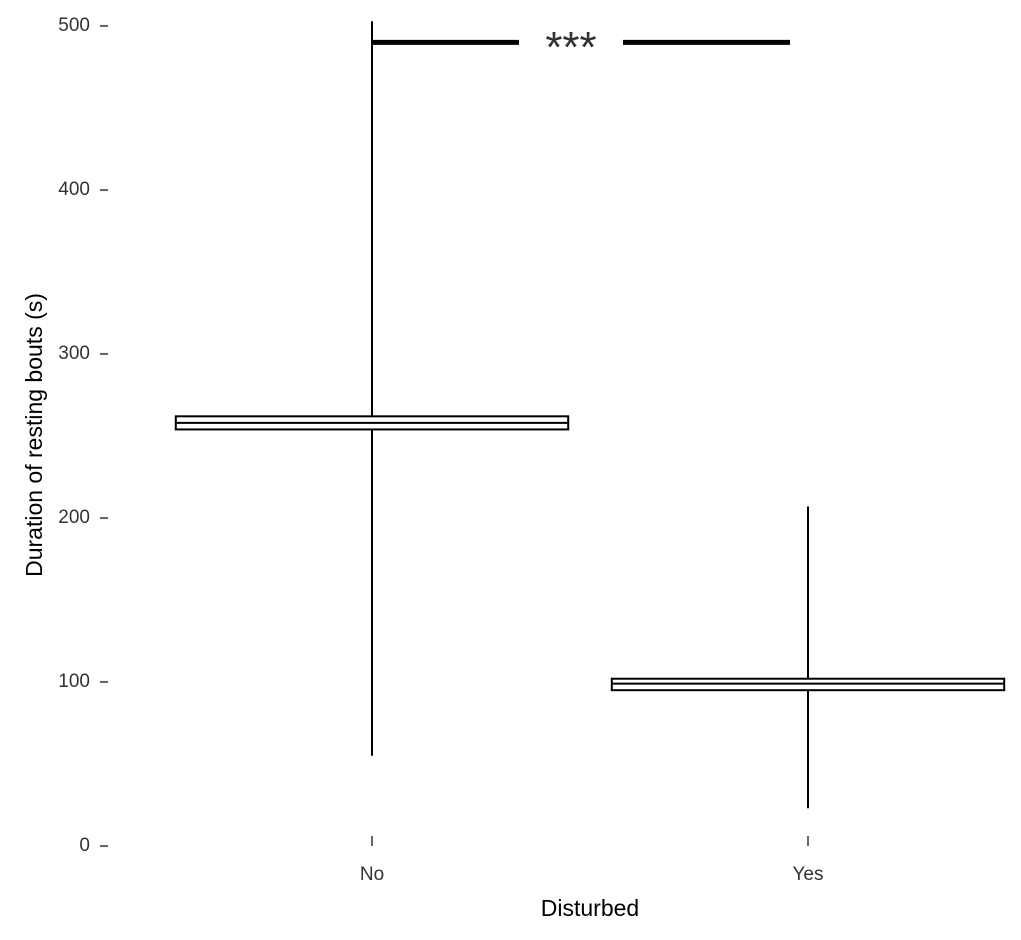  I want to click on y-tick-label: 500, so click(74, 25).